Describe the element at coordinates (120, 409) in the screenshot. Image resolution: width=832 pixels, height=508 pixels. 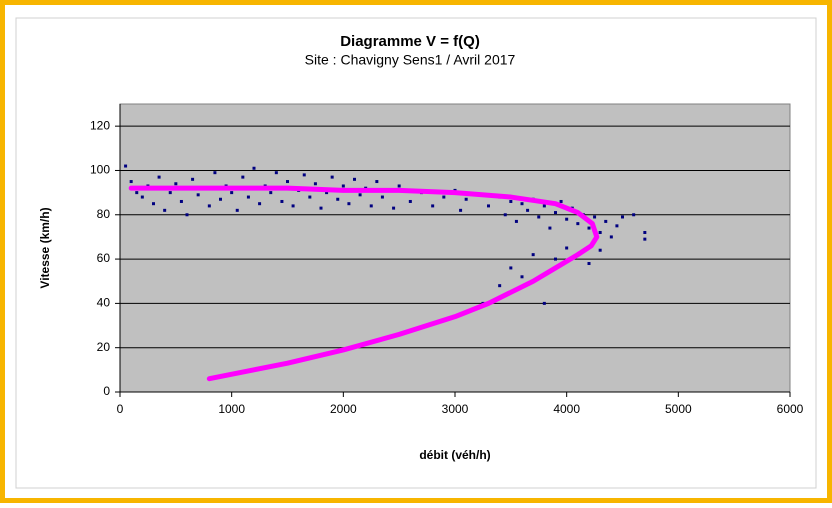
I see `x-tick-label: 0` at that location.